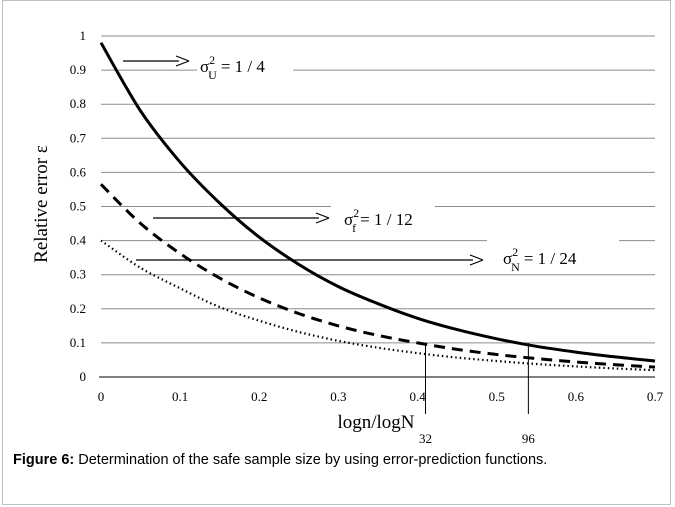 The image size is (675, 507). I want to click on marker-label: 96, so click(529, 438).